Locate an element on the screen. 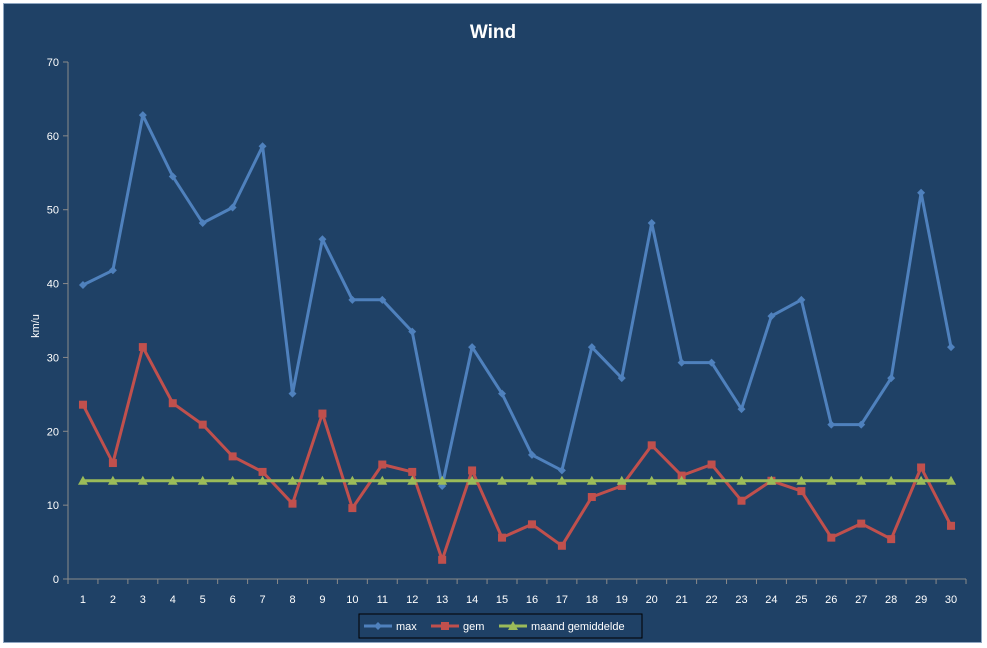  x-tick-label: 4 is located at coordinates (173, 600).